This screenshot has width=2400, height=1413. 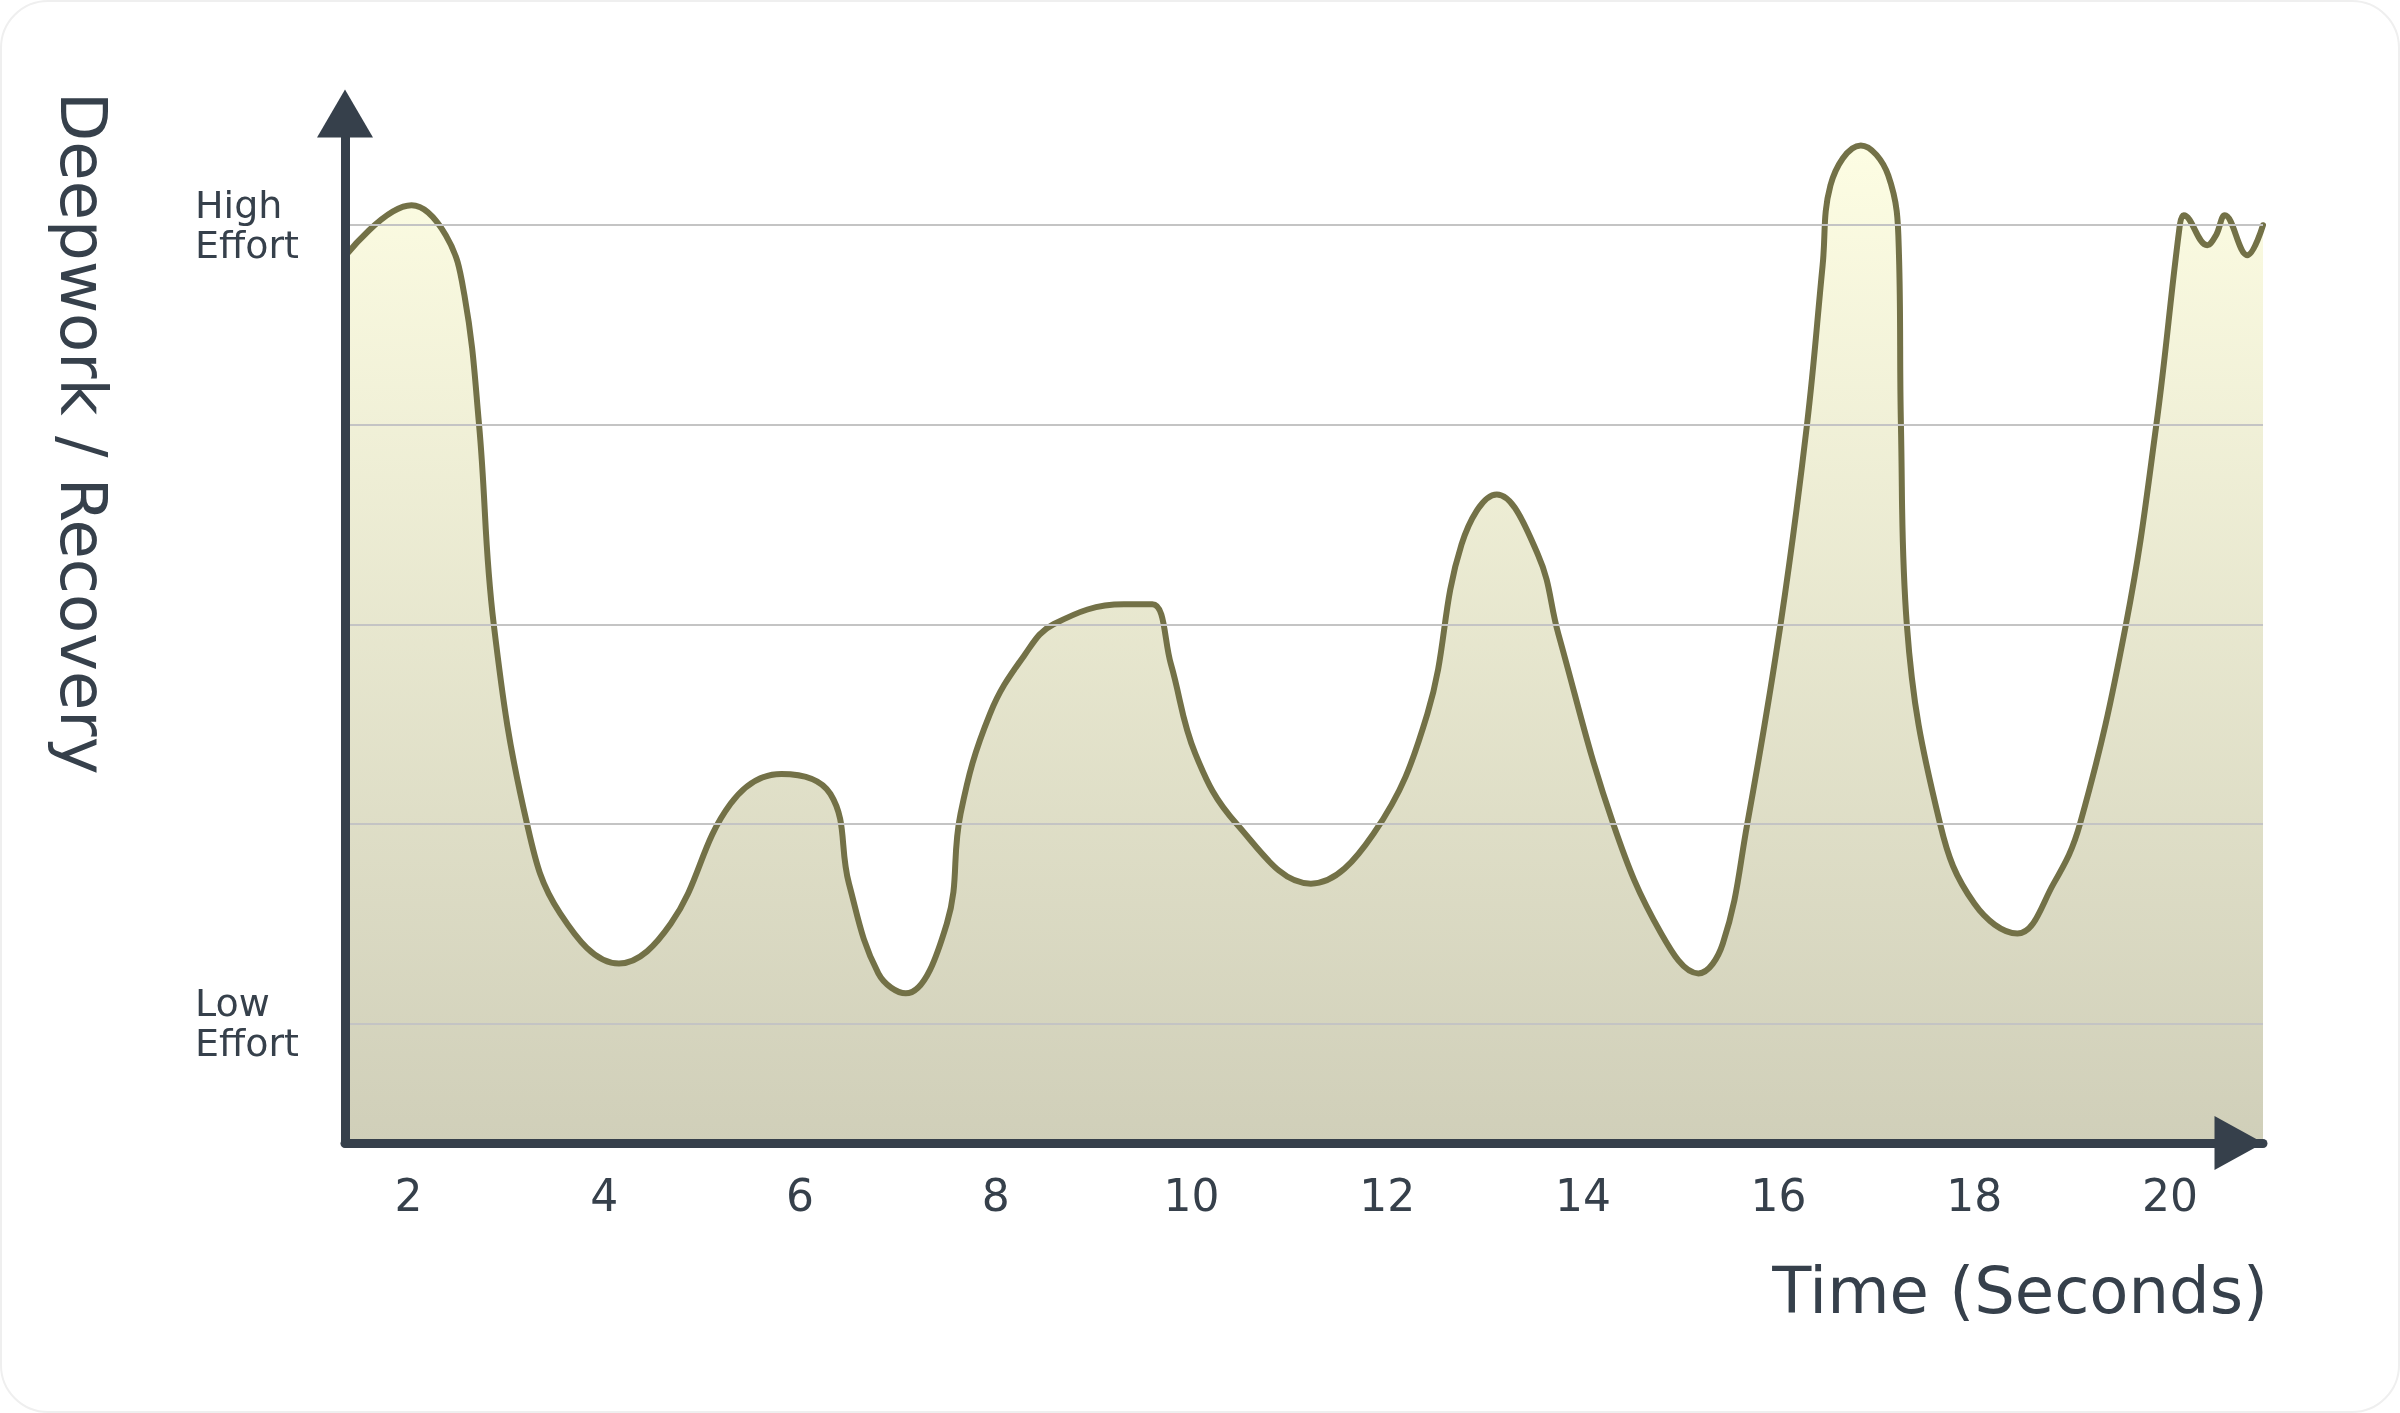 I want to click on x-tick-label: 10, so click(x=1191, y=1195).